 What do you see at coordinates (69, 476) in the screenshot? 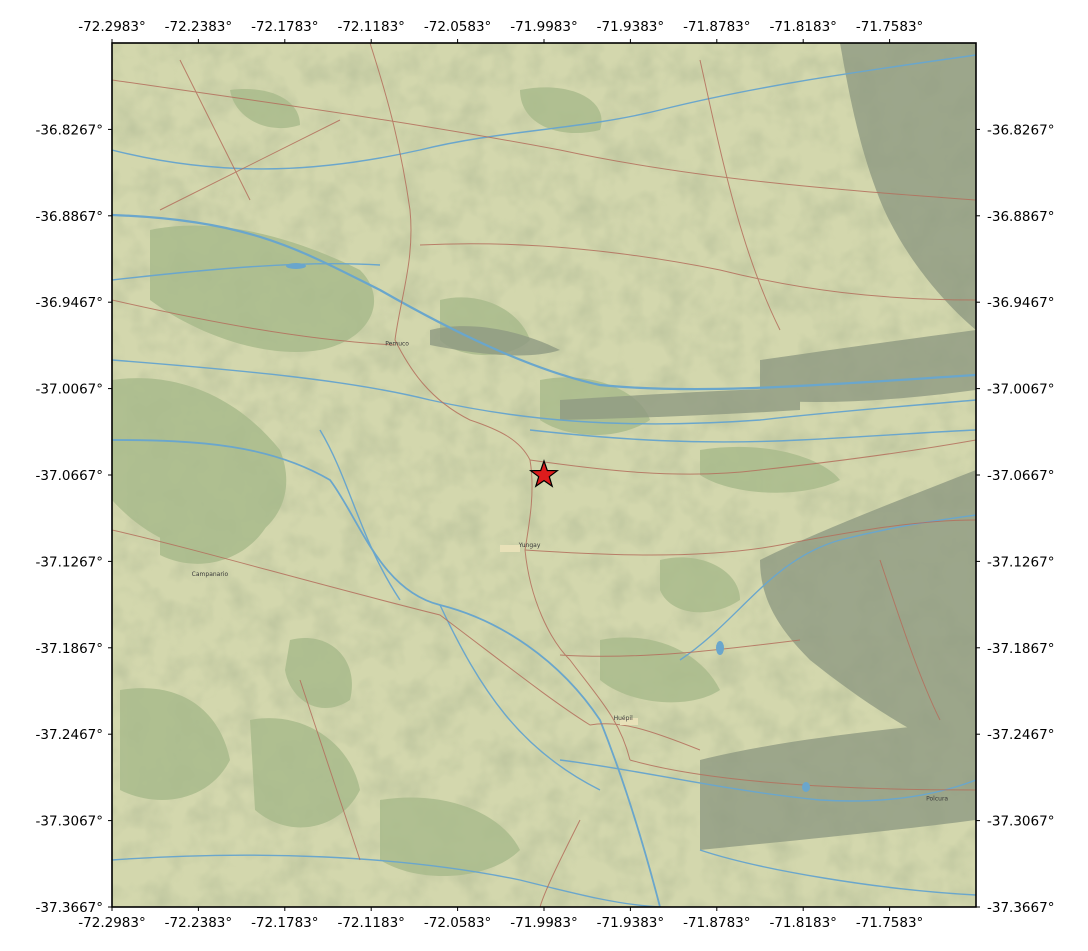
I see `y-tick-label-left: -37.0667°` at bounding box center [69, 476].